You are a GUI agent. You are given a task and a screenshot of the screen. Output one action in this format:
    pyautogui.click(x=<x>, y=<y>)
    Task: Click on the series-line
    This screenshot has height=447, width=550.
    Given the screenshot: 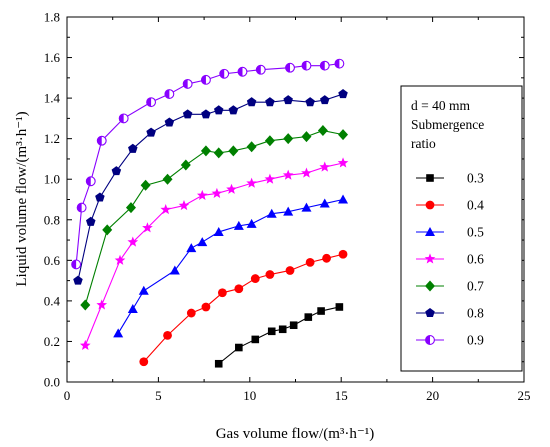 What is the action you would take?
    pyautogui.click(x=279, y=335)
    